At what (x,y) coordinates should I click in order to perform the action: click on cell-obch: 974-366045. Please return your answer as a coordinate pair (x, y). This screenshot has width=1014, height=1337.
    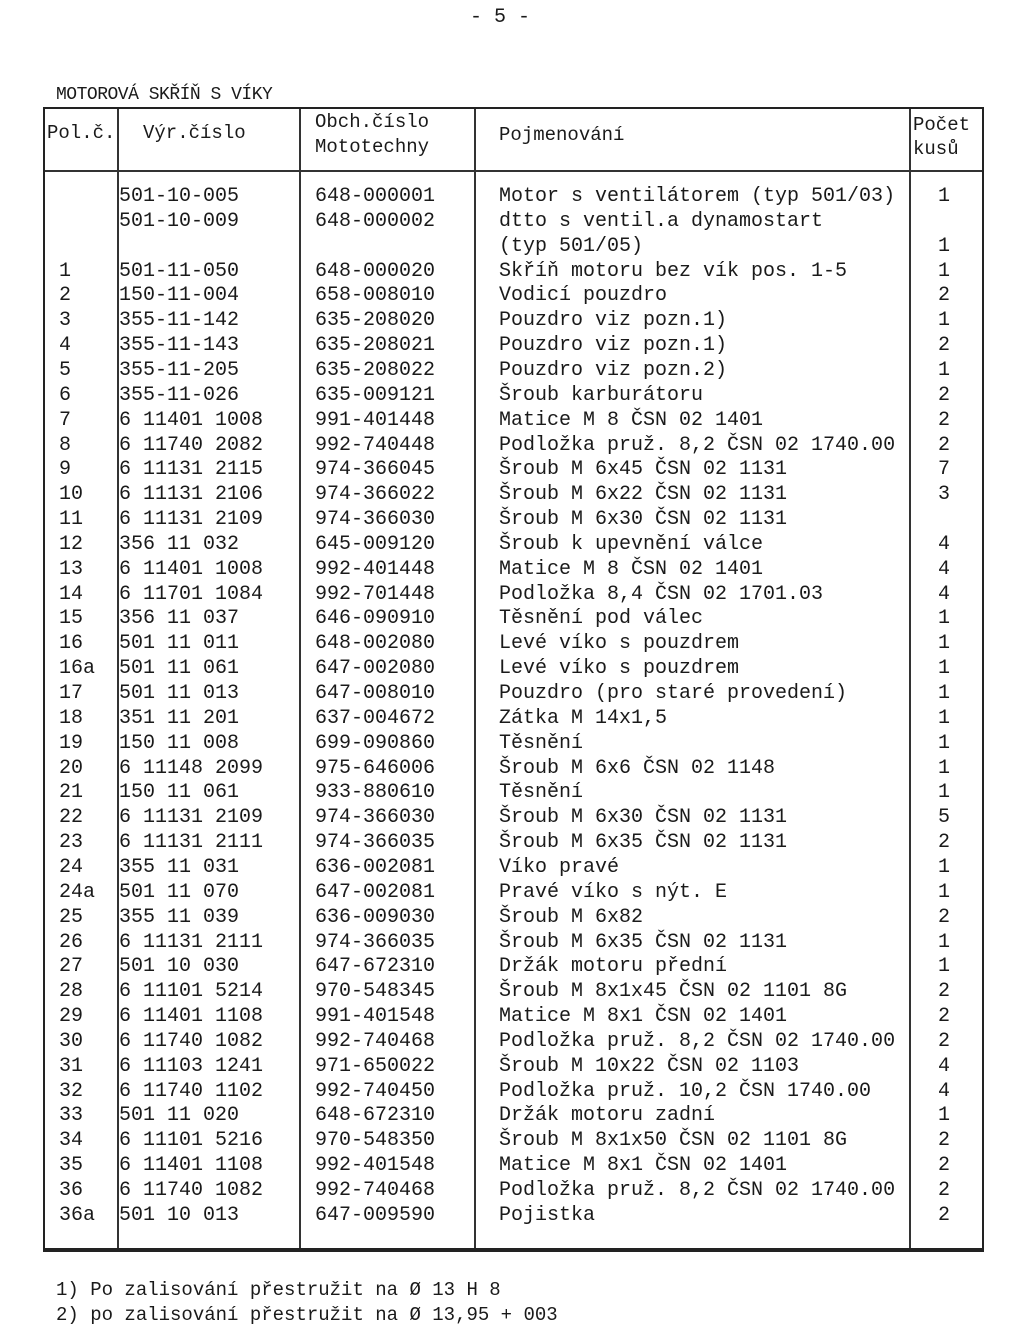
    Looking at the image, I should click on (375, 470).